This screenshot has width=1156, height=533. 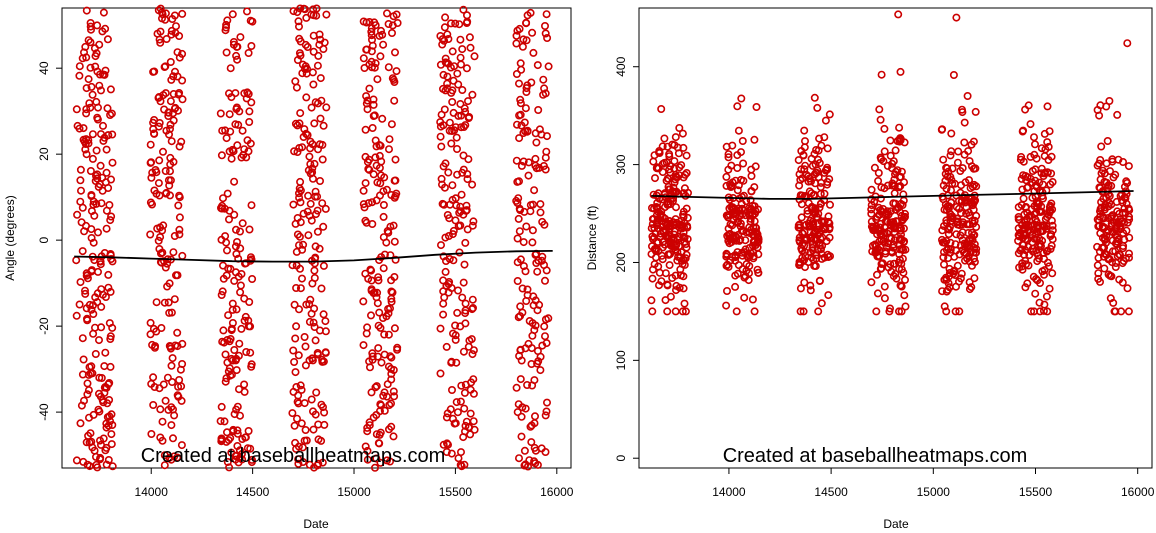 What do you see at coordinates (316, 524) in the screenshot?
I see `x-axis-title: Date` at bounding box center [316, 524].